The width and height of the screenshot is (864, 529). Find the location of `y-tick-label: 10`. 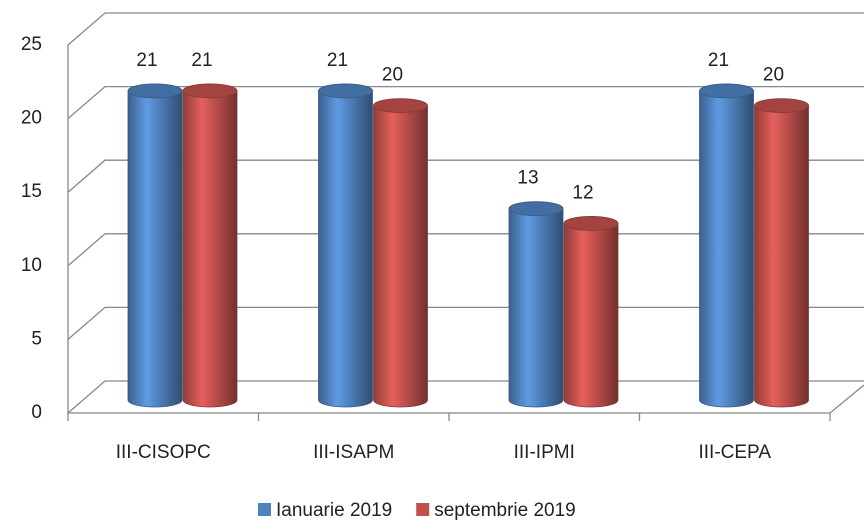

y-tick-label: 10 is located at coordinates (31, 265).